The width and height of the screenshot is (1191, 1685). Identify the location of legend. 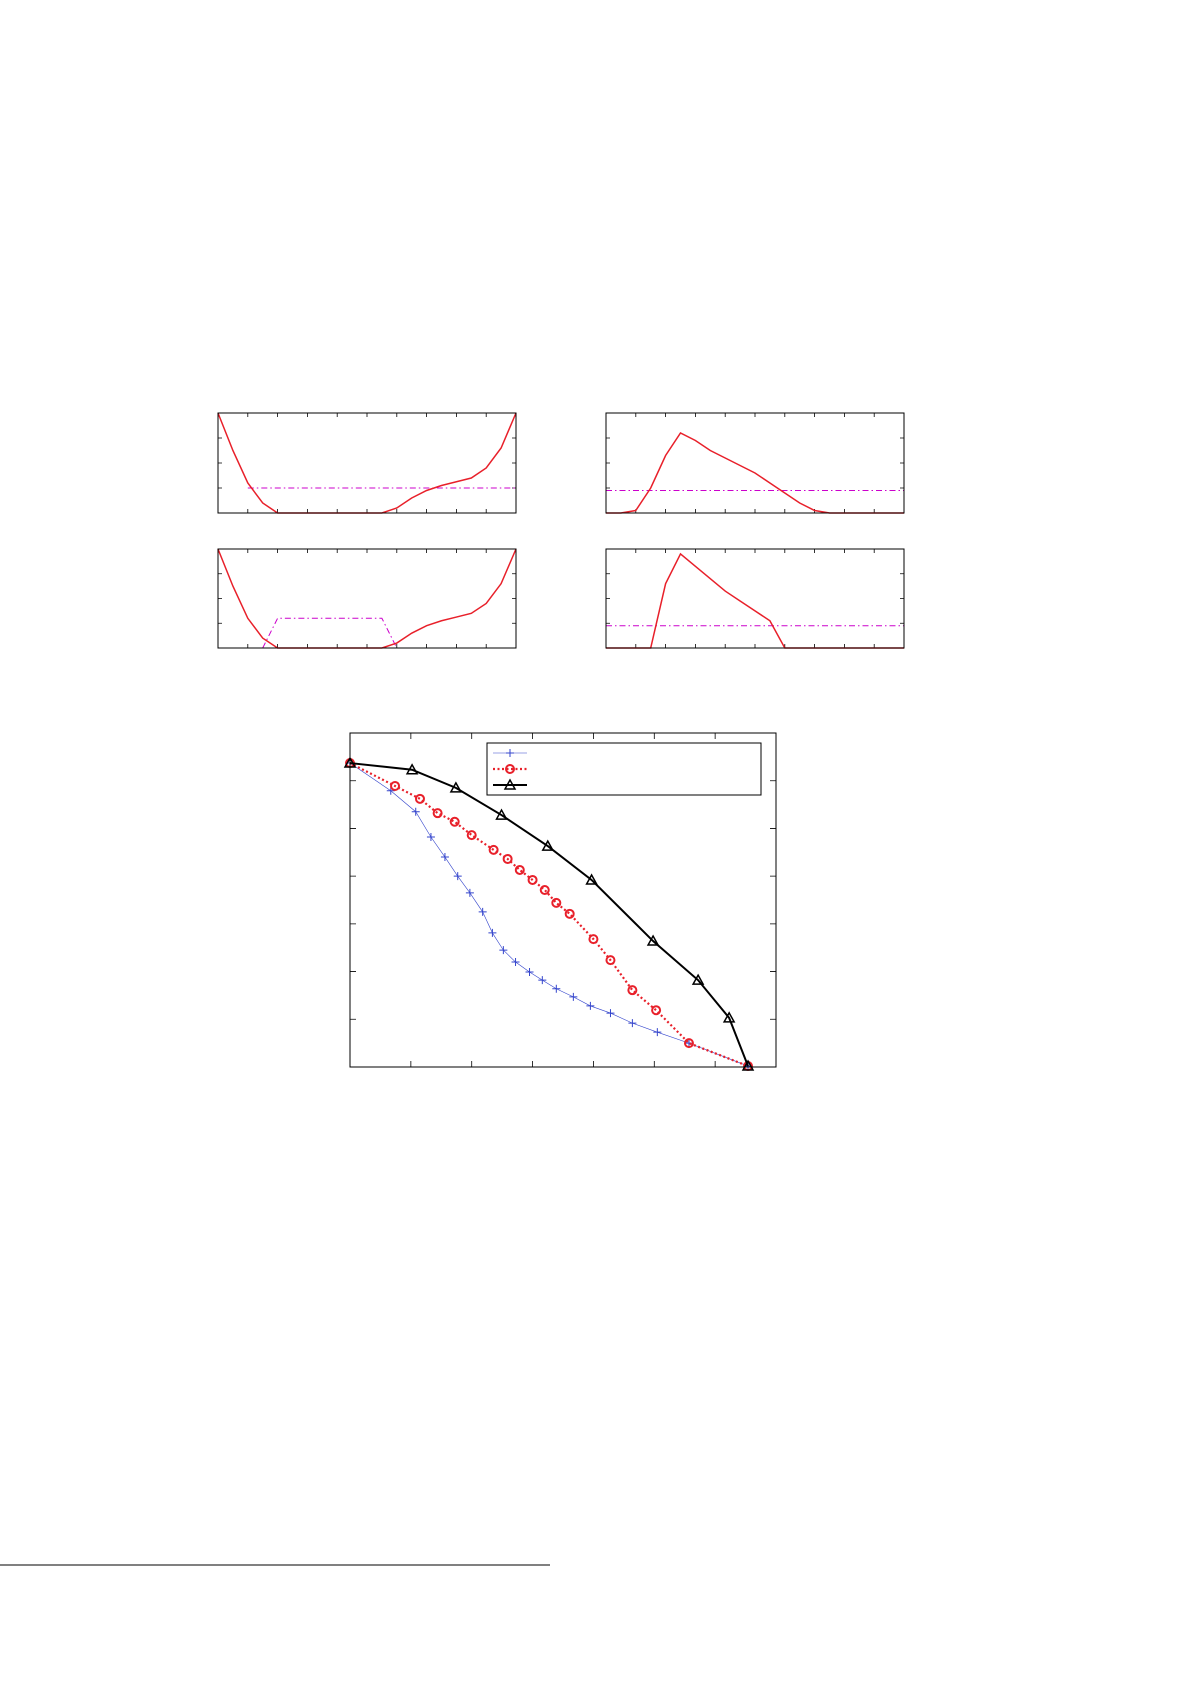
(624, 769).